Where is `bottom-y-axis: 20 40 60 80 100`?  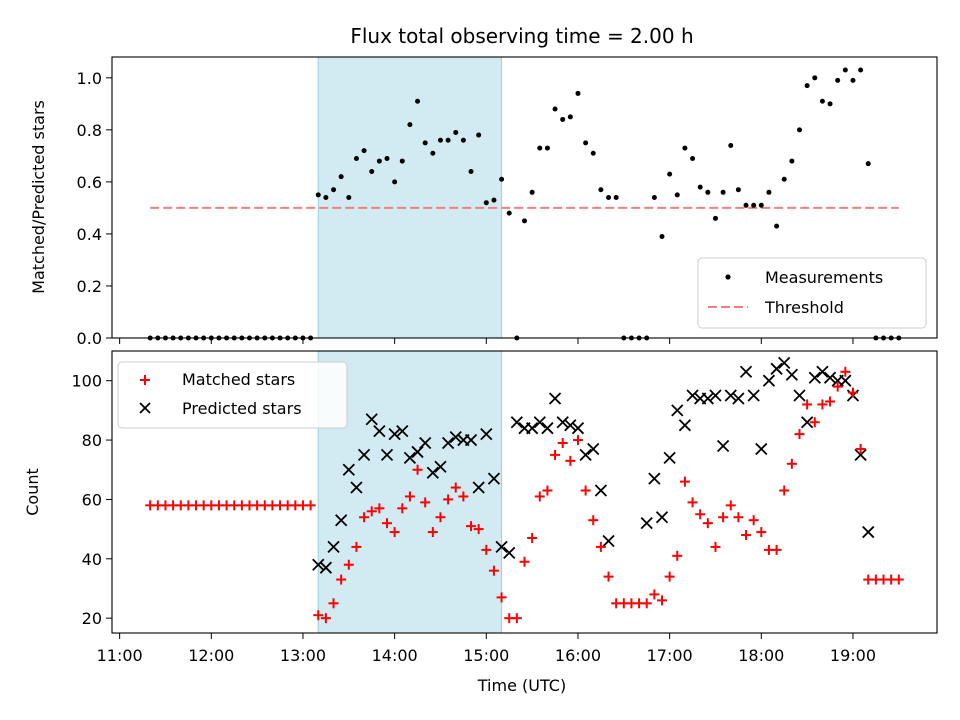
bottom-y-axis: 20 40 60 80 100 is located at coordinates (91, 500).